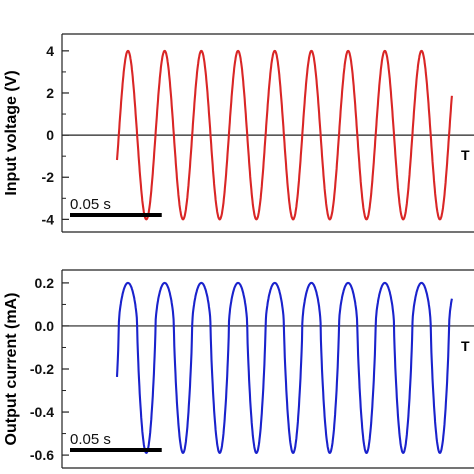 This screenshot has width=474, height=474. I want to click on y-axis-label: Input voltage (V), so click(11, 132).